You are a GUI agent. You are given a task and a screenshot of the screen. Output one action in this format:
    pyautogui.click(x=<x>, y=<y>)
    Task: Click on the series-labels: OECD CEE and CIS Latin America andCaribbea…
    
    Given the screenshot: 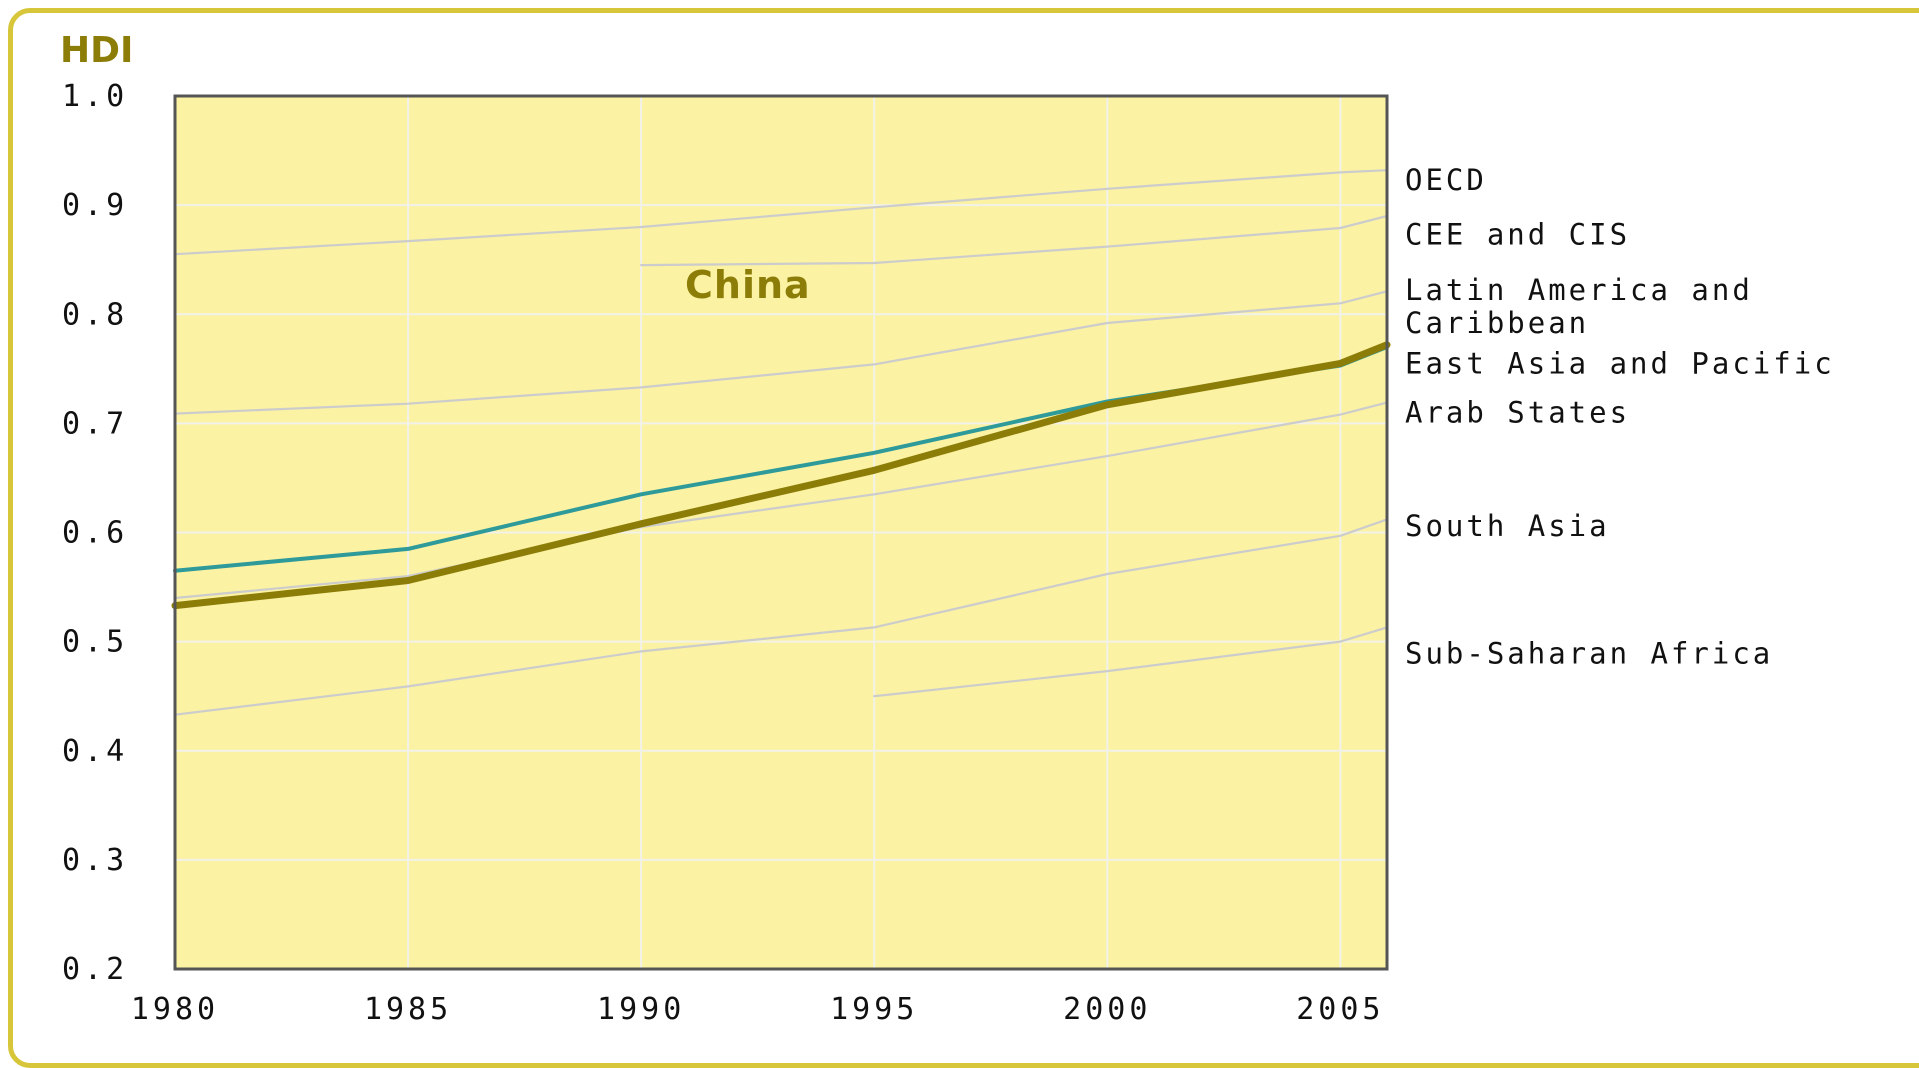 What is the action you would take?
    pyautogui.click(x=1620, y=417)
    